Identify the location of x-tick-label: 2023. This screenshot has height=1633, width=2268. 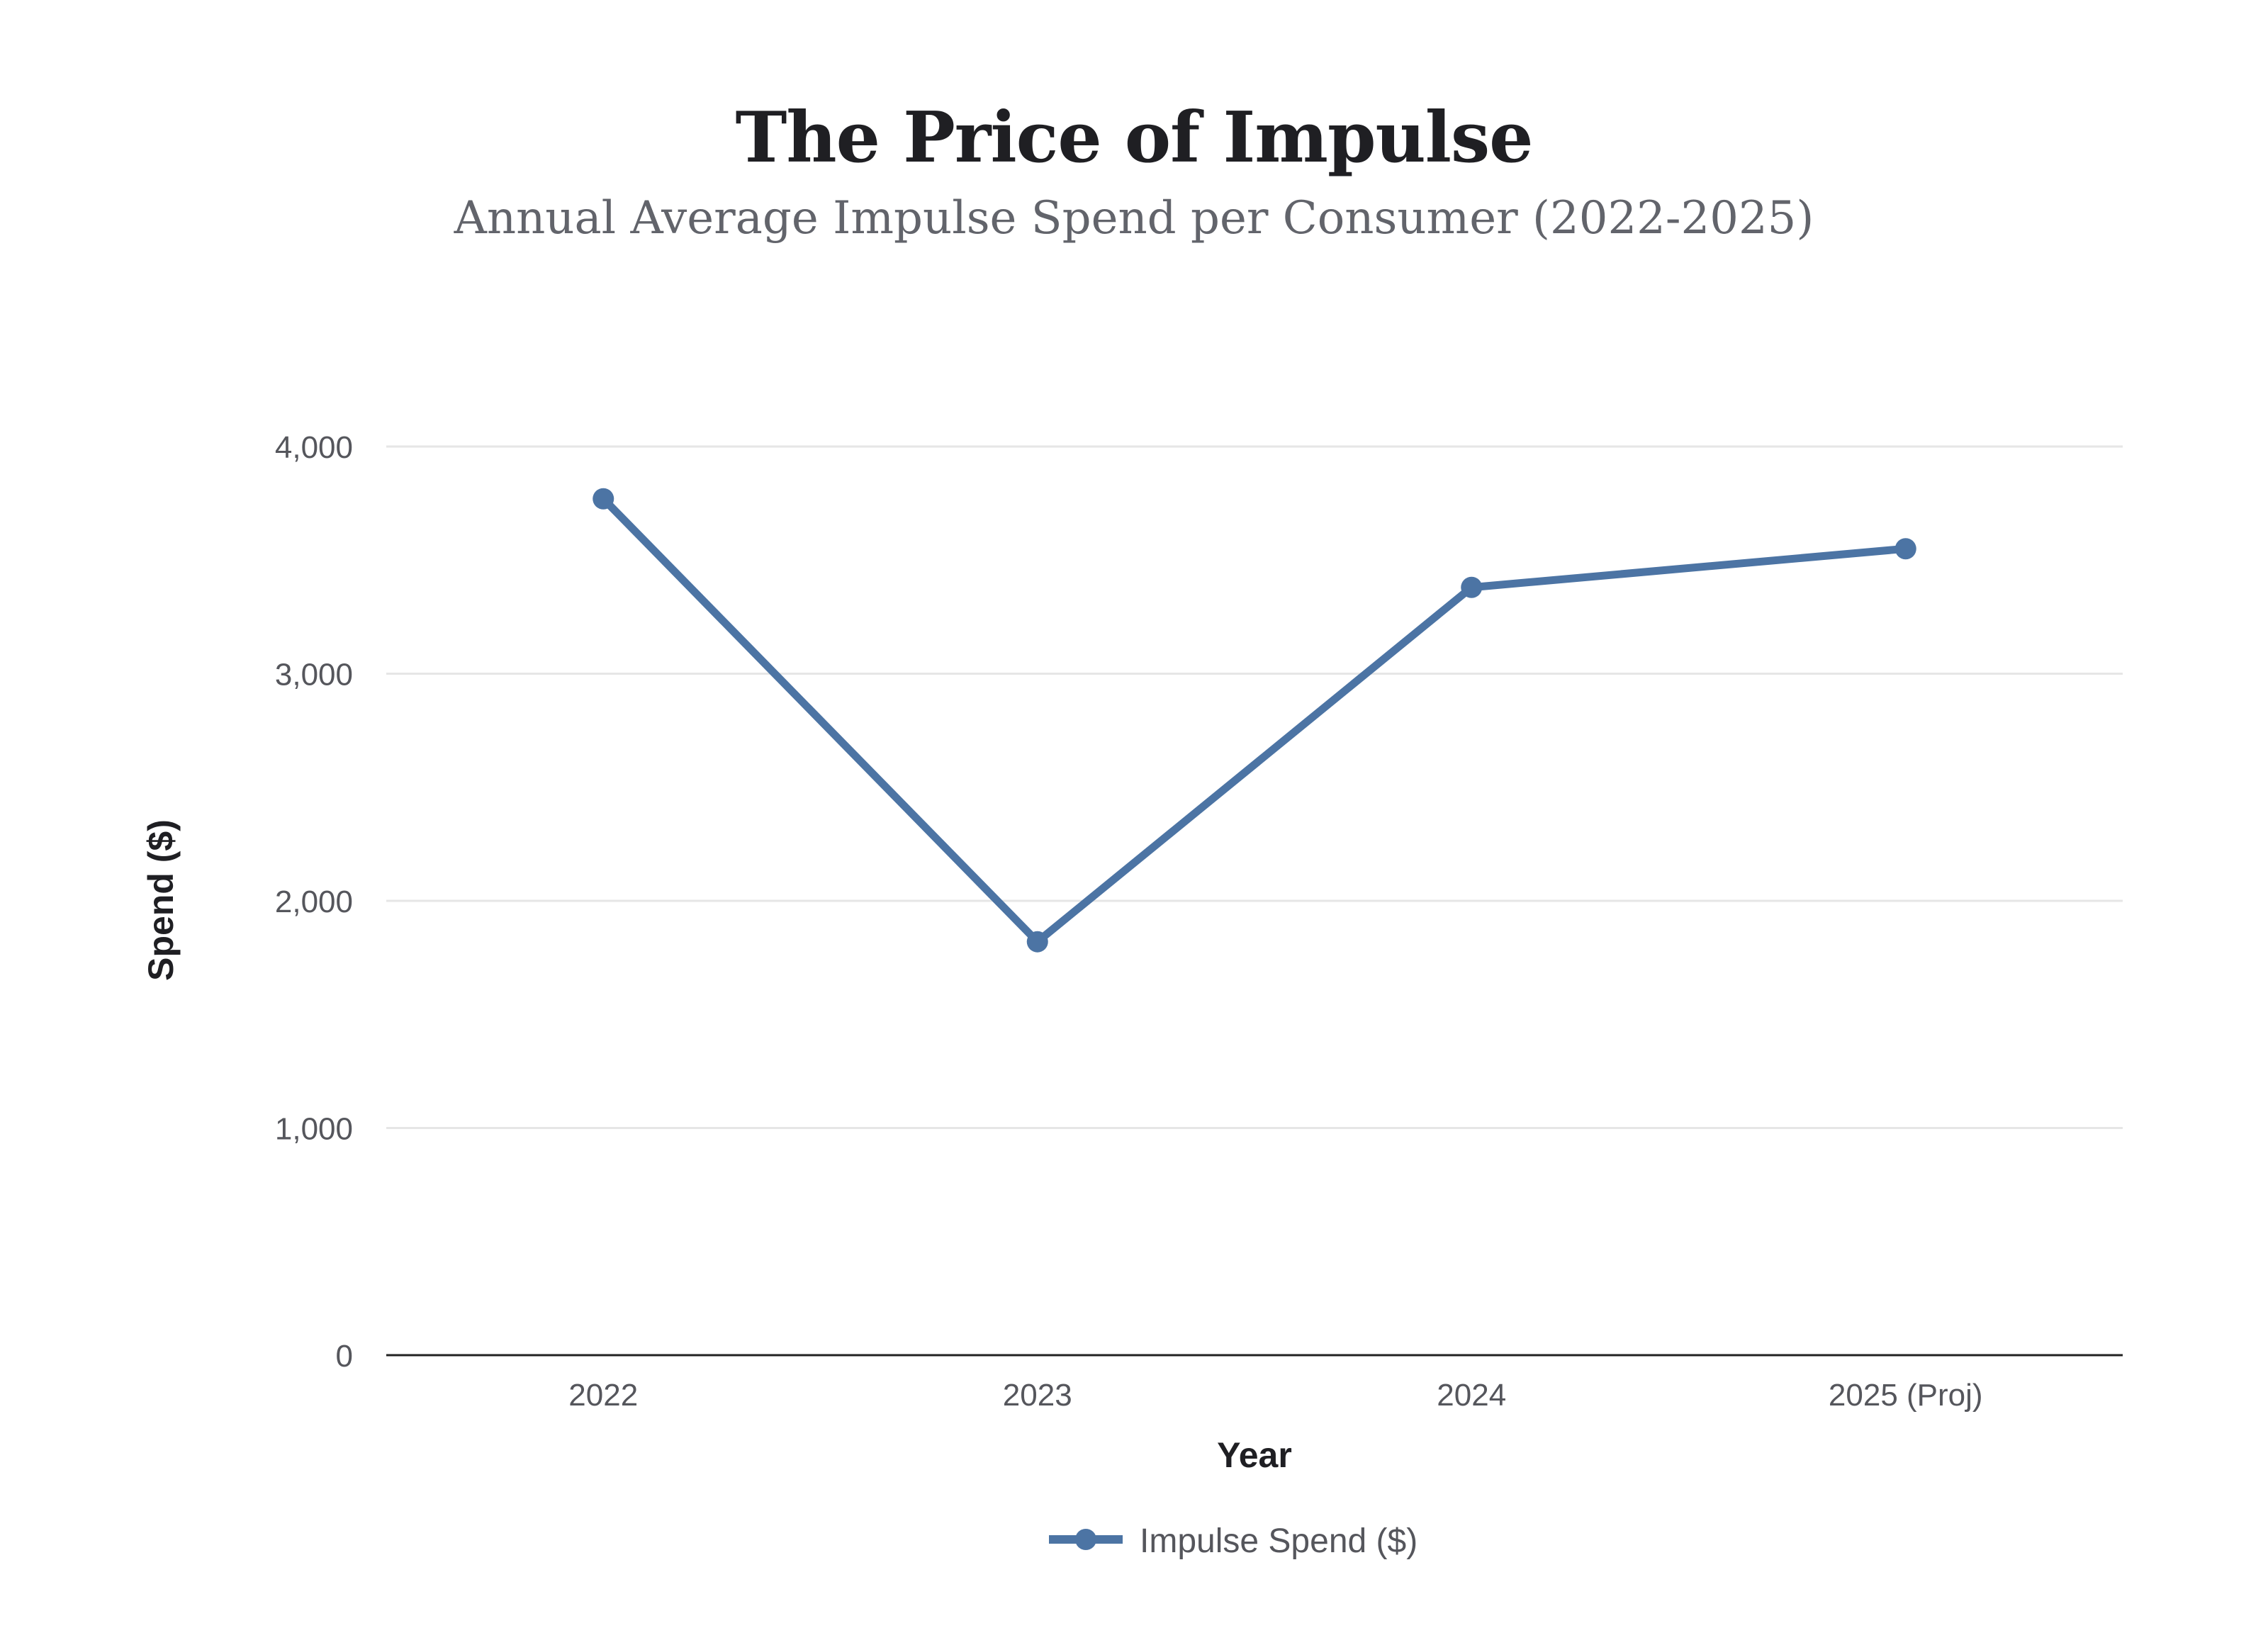
(1037, 1395).